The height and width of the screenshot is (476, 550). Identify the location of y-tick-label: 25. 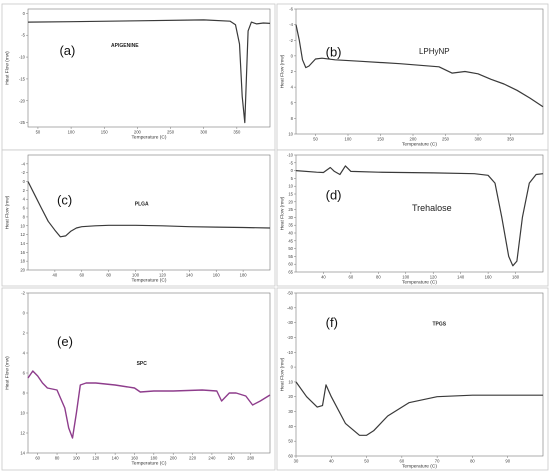
(290, 209).